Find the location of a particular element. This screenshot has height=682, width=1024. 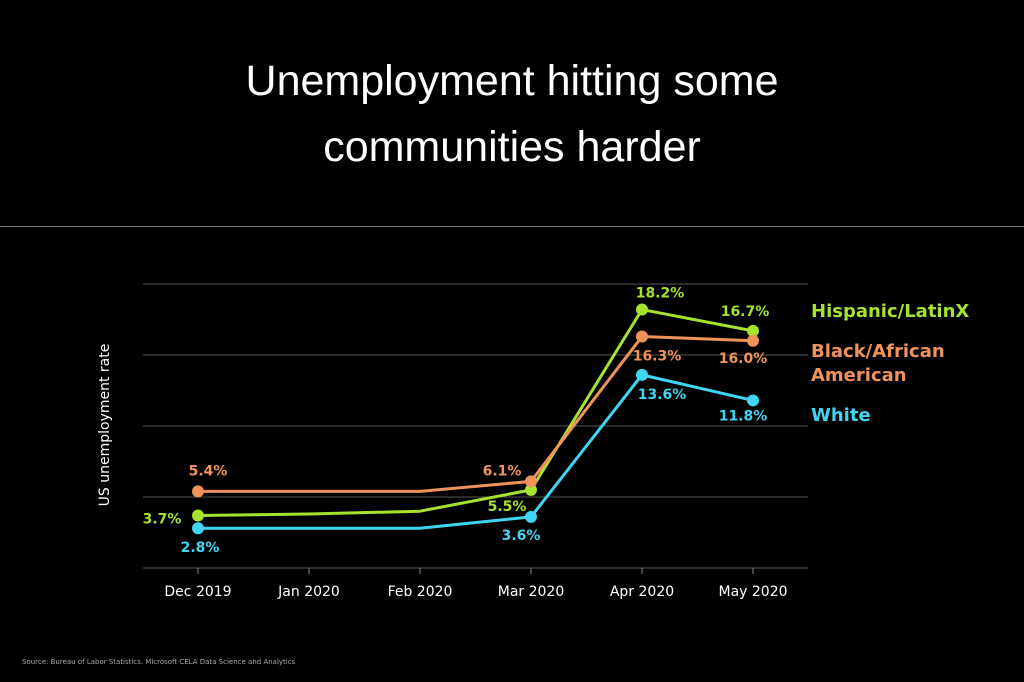

data-label: 16.3% is located at coordinates (657, 357).